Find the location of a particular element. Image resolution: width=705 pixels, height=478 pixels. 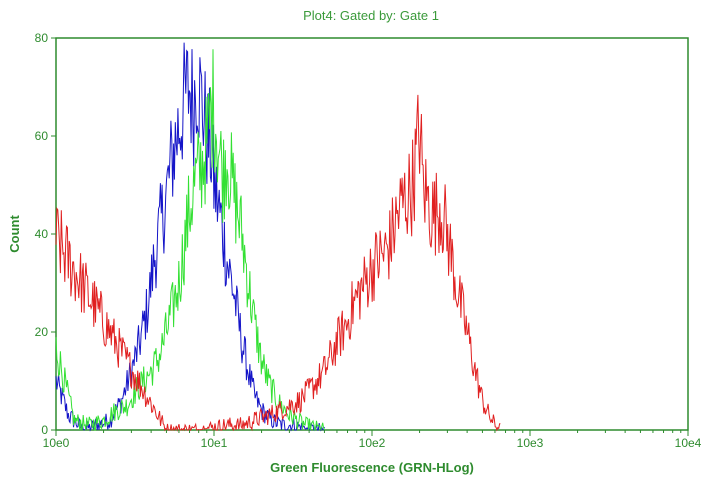

x-tick-label: 10e0 is located at coordinates (56, 443).